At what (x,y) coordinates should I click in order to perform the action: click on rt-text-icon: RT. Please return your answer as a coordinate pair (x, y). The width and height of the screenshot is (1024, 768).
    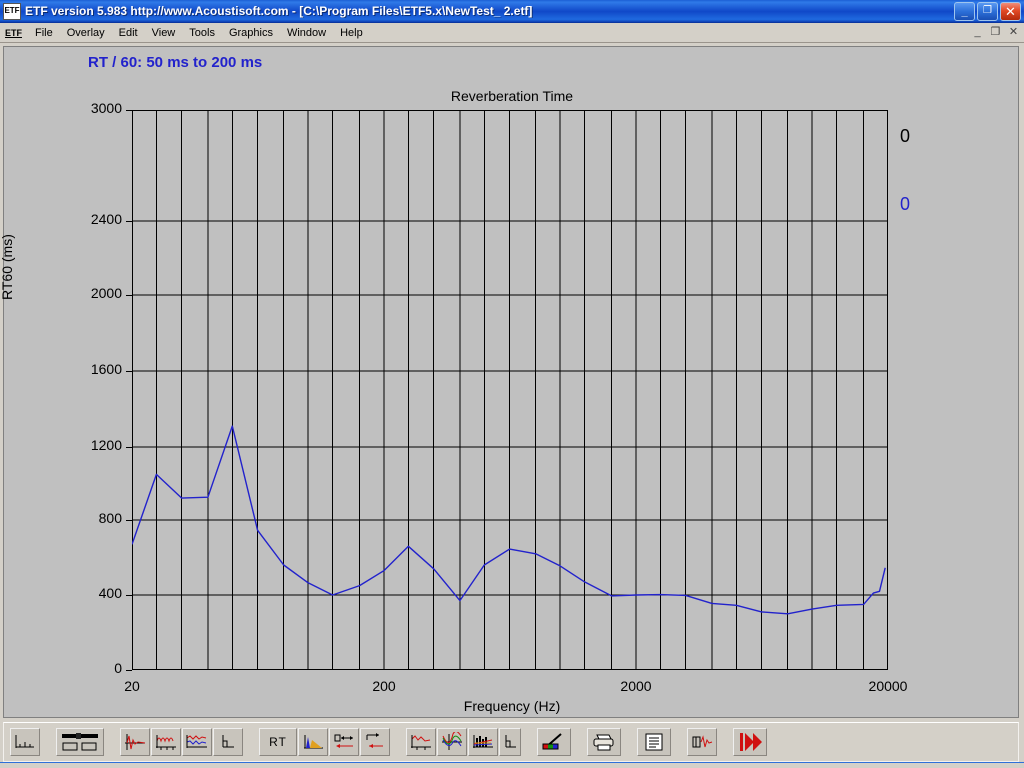
    Looking at the image, I should click on (278, 742).